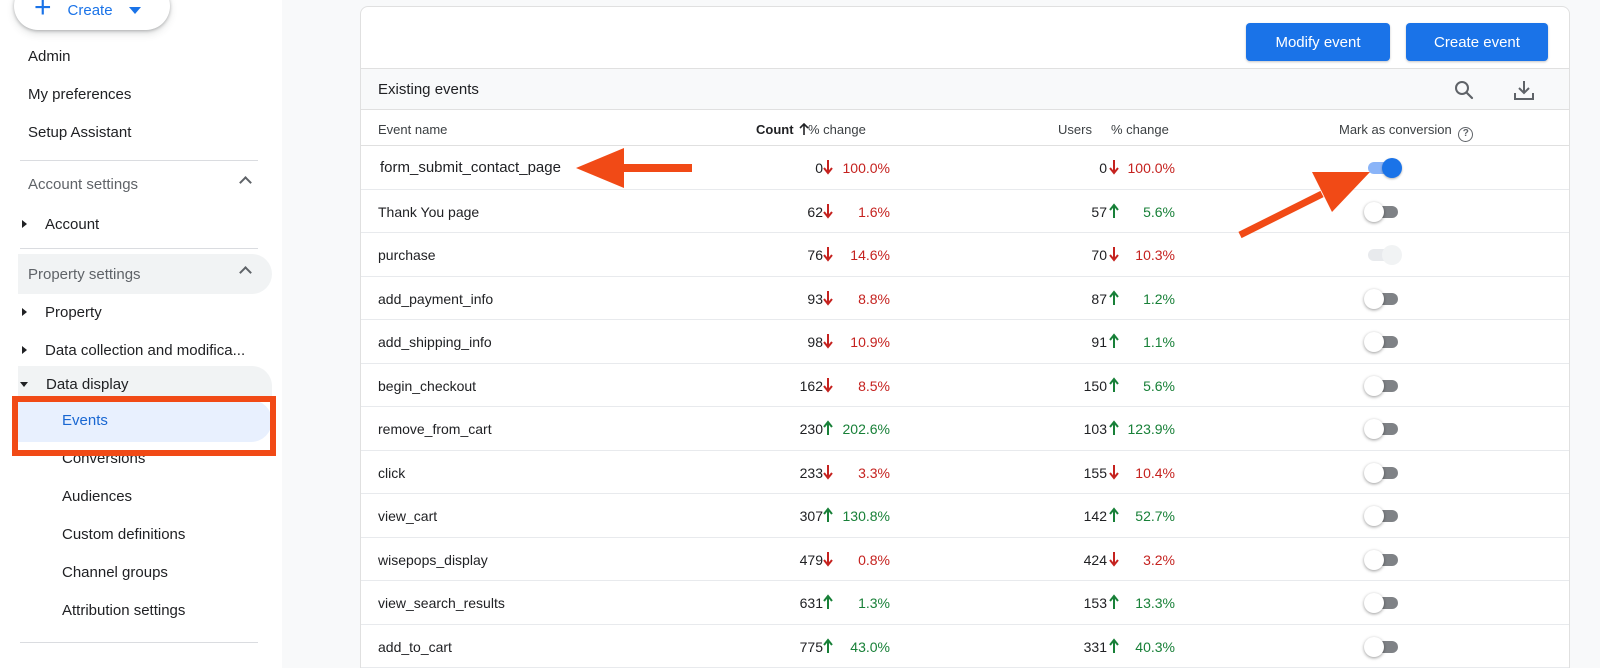 The height and width of the screenshot is (668, 1600). Describe the element at coordinates (441, 603) in the screenshot. I see `event-name: view_search_results` at that location.